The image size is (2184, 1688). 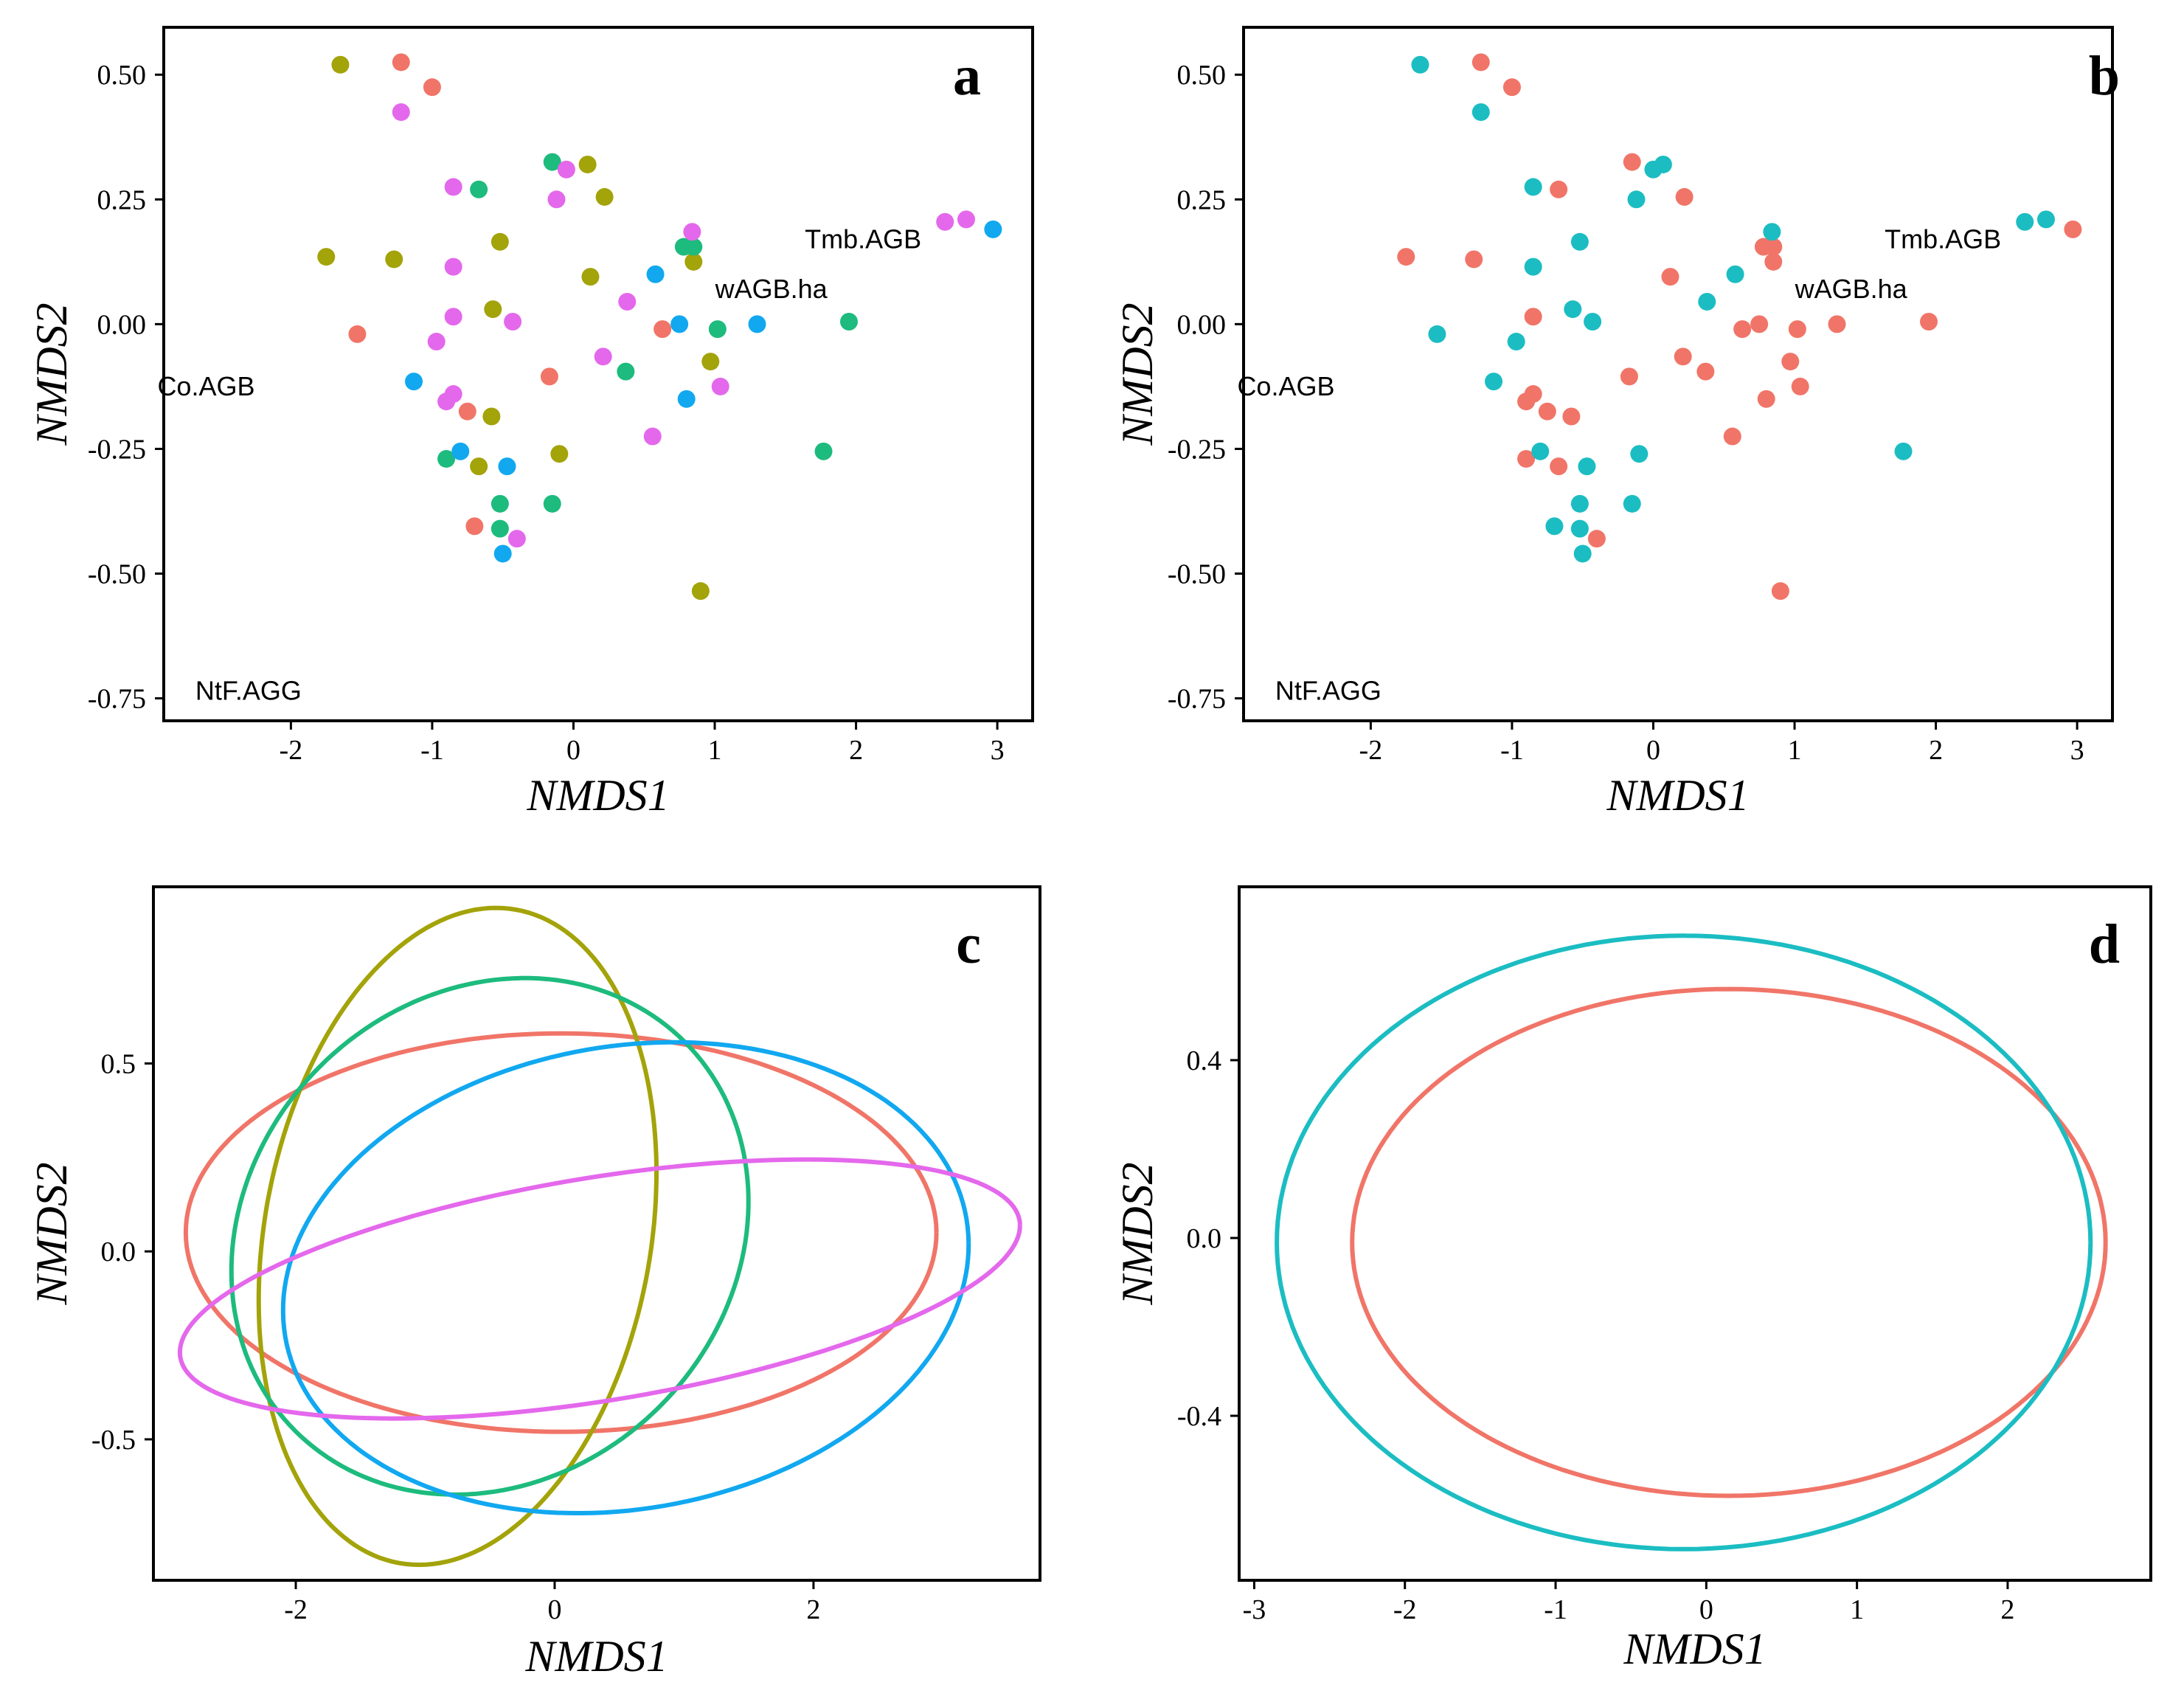 I want to click on y-tick-label: -0.75, so click(x=1197, y=699).